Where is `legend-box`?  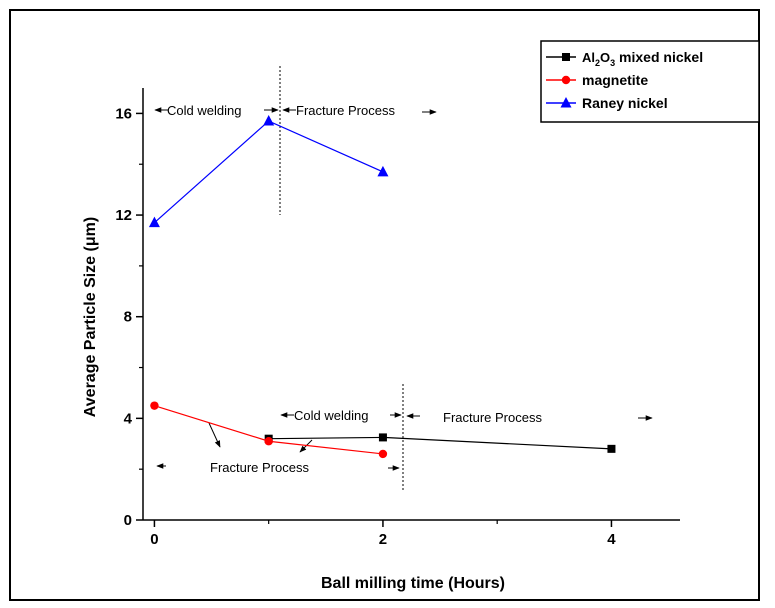
legend-box is located at coordinates (650, 81).